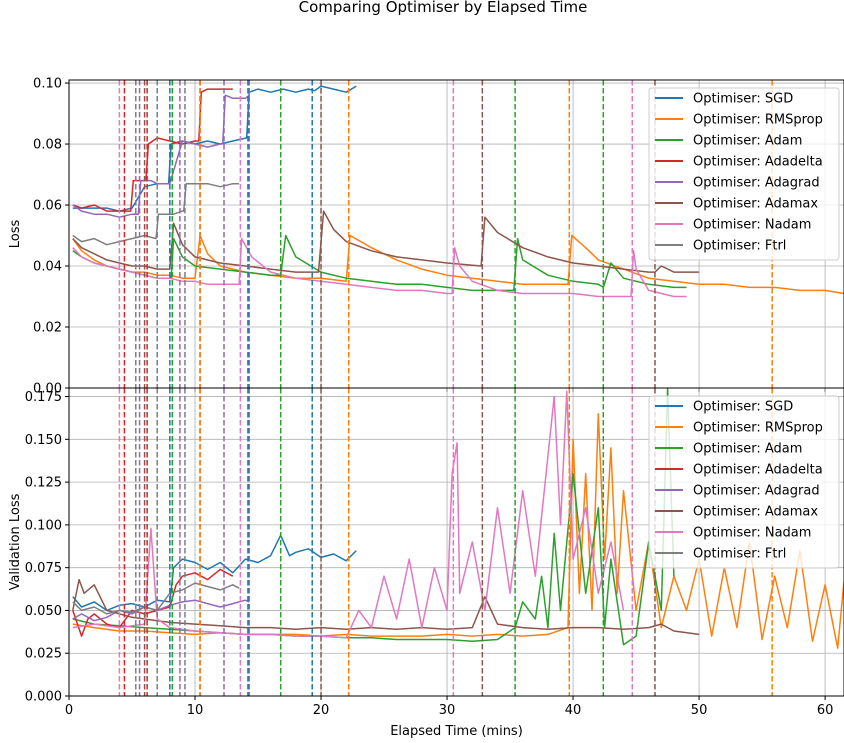 This screenshot has width=844, height=743. Describe the element at coordinates (573, 710) in the screenshot. I see `x-tick-label: 40` at that location.